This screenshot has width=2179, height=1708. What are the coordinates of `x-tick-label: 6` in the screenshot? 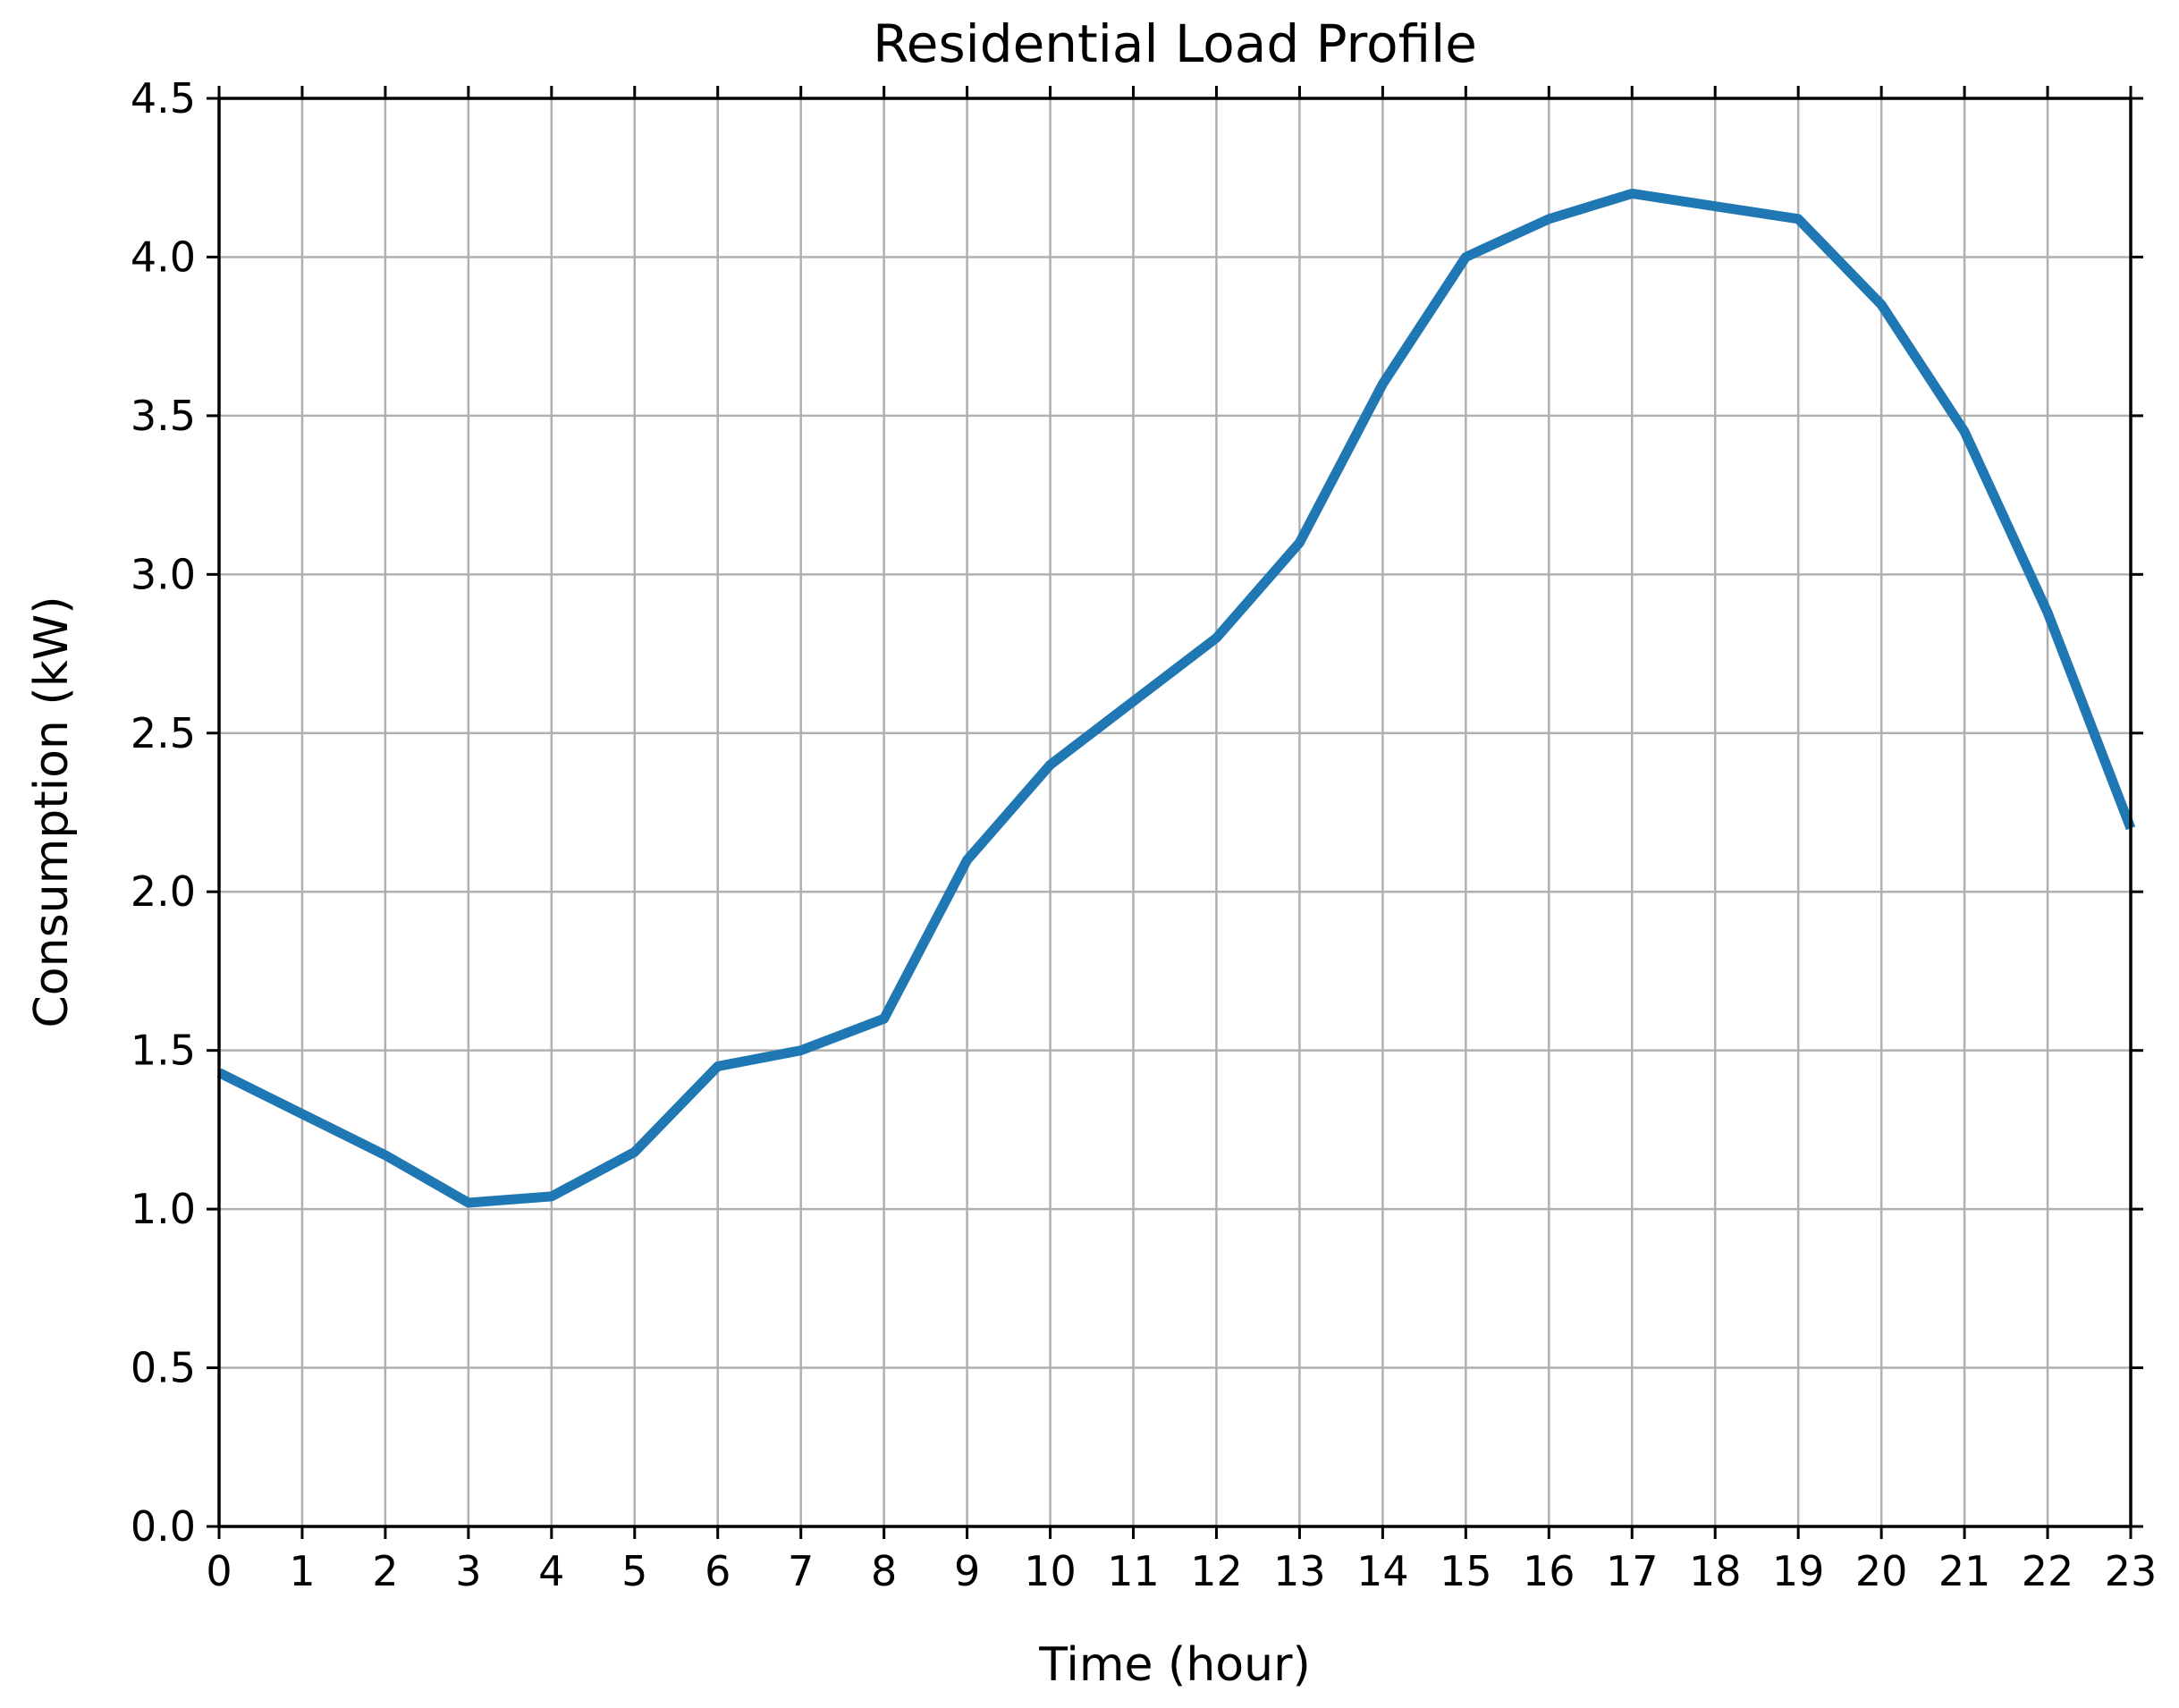 It's located at (718, 1571).